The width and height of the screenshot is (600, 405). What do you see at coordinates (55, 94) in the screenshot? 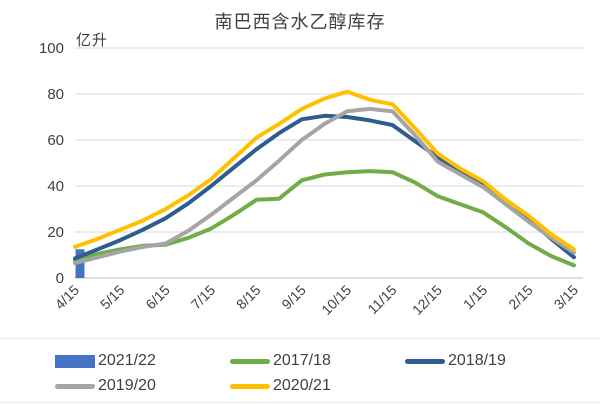
I see `y-axis-tick-label: 80` at bounding box center [55, 94].